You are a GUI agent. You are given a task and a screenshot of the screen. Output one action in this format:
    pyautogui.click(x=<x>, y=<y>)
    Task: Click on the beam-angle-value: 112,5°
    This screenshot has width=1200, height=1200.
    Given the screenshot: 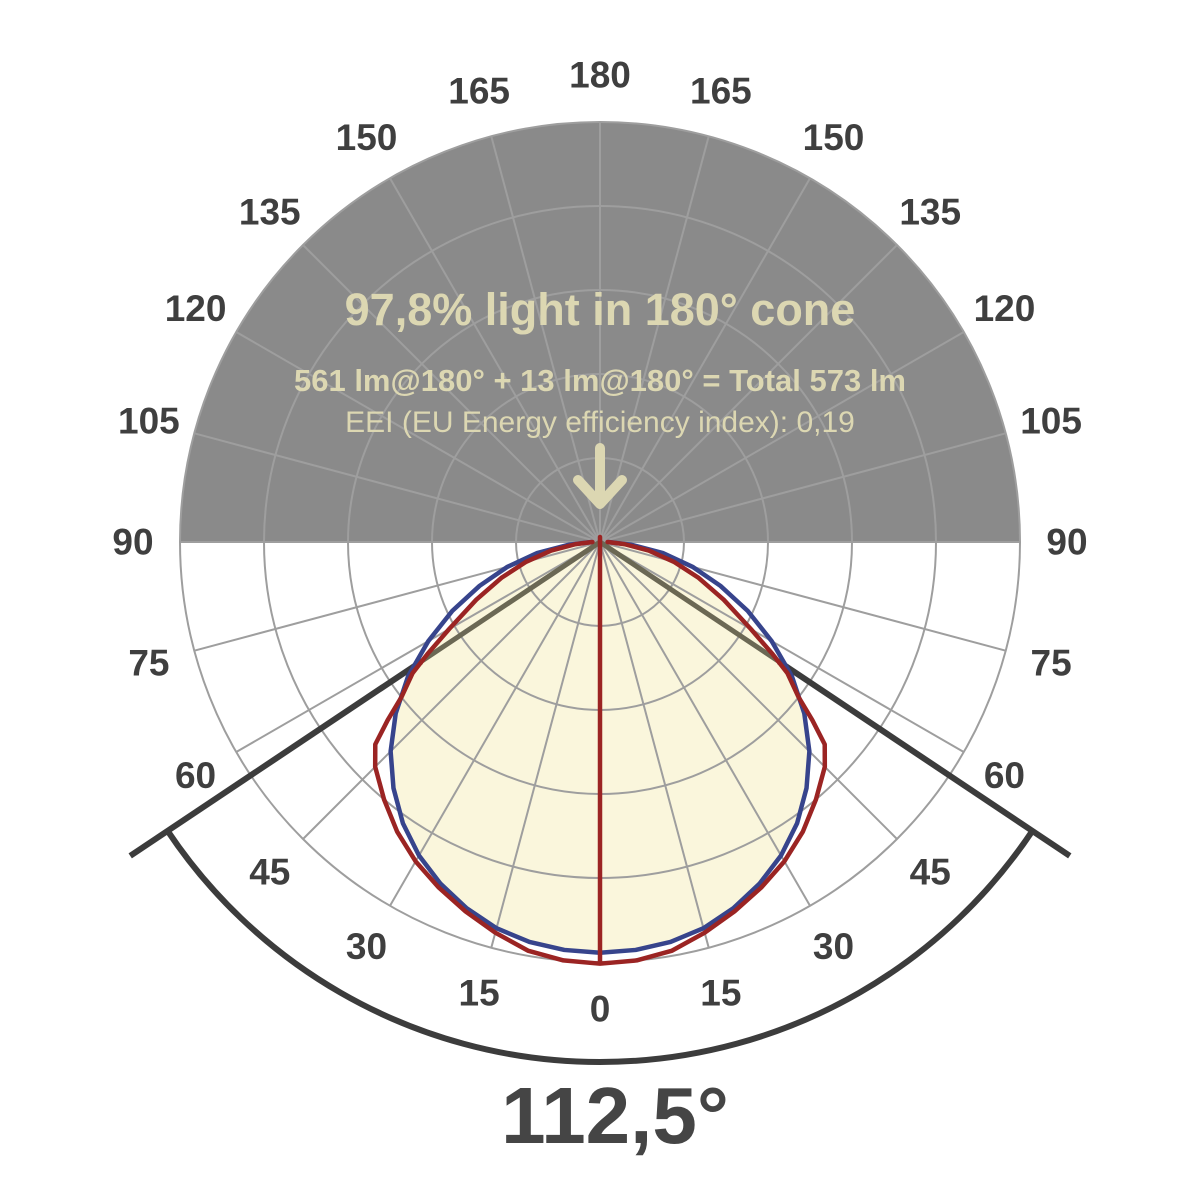 What is the action you would take?
    pyautogui.click(x=615, y=1115)
    